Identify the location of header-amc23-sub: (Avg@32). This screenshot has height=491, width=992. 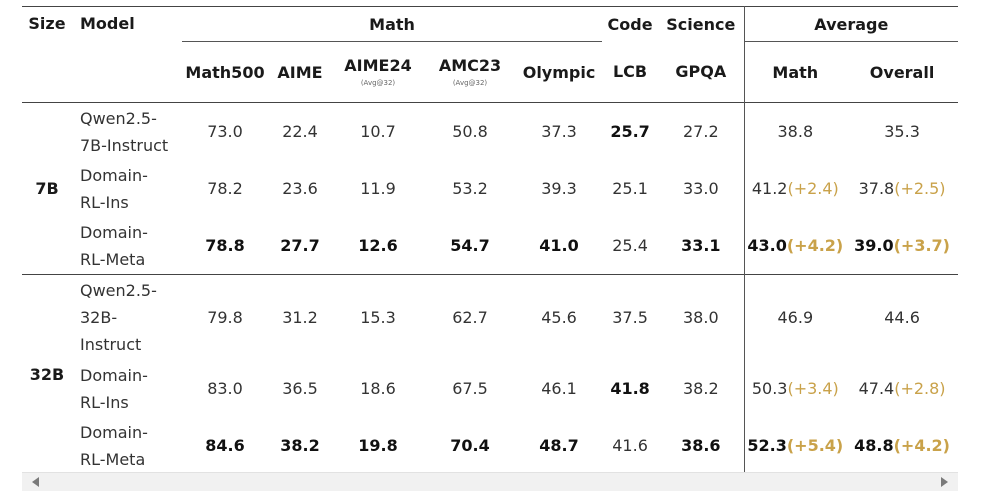
(470, 83).